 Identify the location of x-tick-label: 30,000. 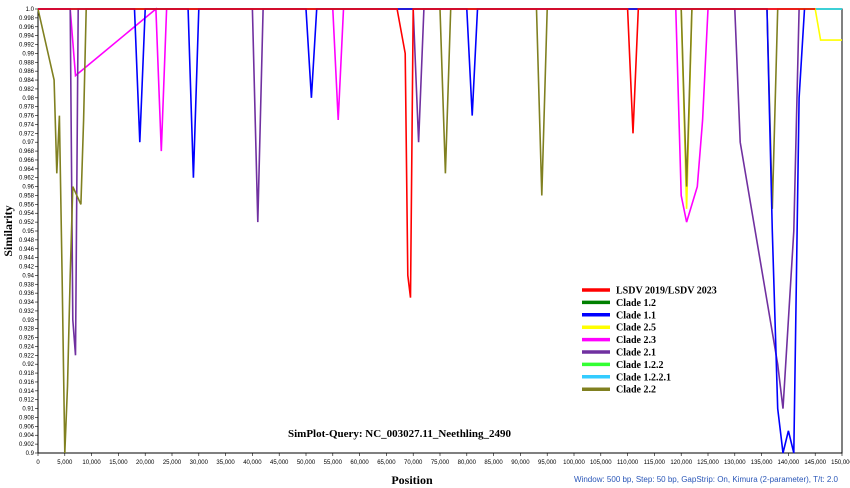
(199, 463).